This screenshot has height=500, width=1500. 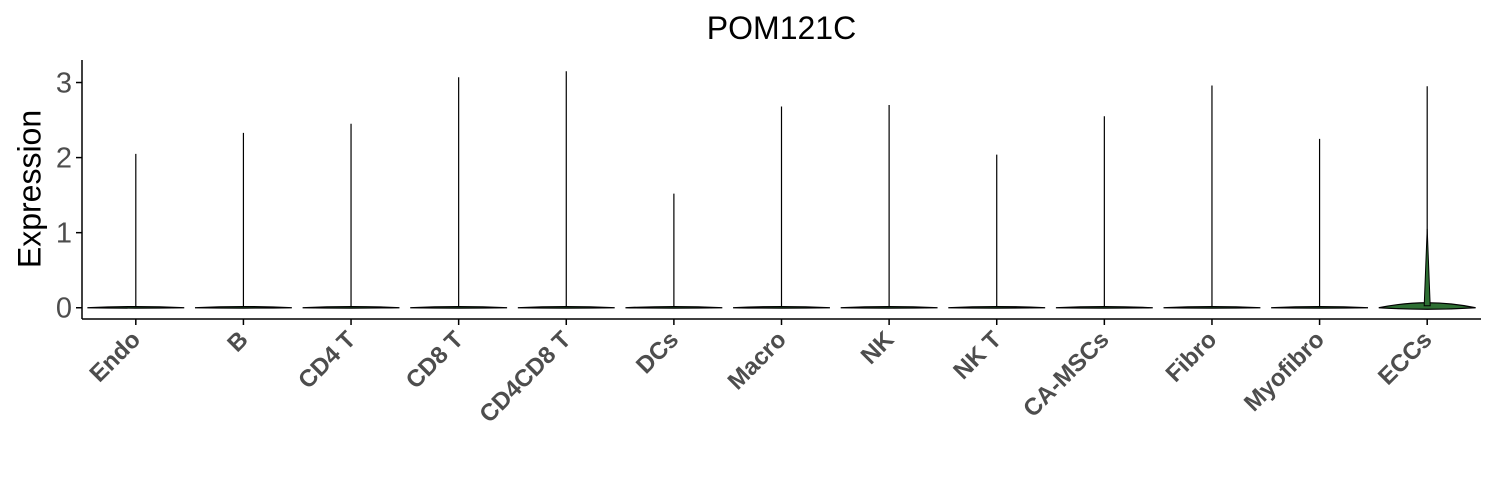 What do you see at coordinates (1284, 371) in the screenshot?
I see `x-tick-label: Myofibro` at bounding box center [1284, 371].